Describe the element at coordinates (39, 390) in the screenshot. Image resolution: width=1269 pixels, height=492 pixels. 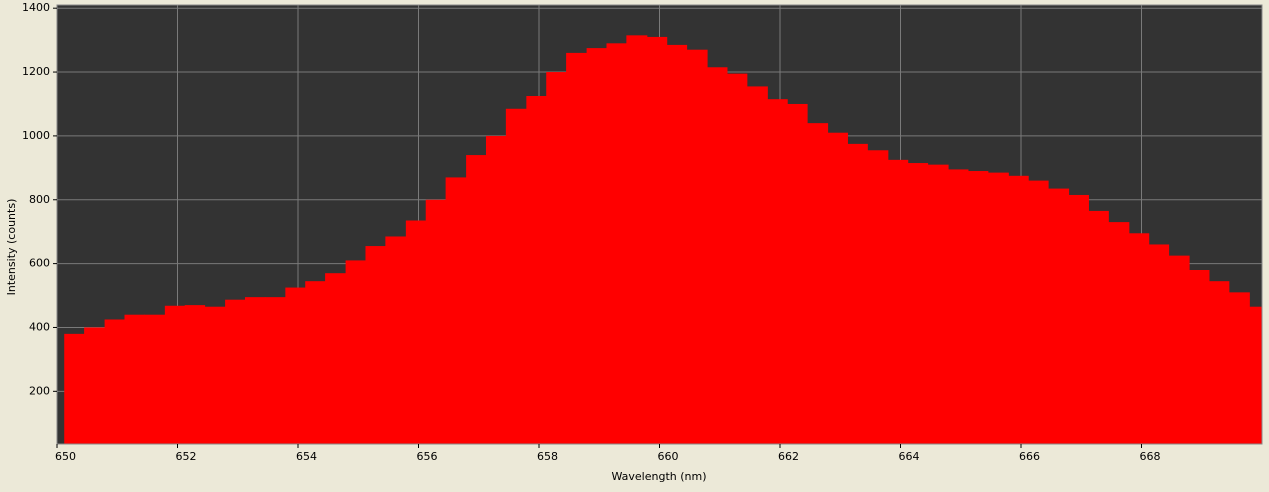
I see `y-tick-label: 200` at that location.